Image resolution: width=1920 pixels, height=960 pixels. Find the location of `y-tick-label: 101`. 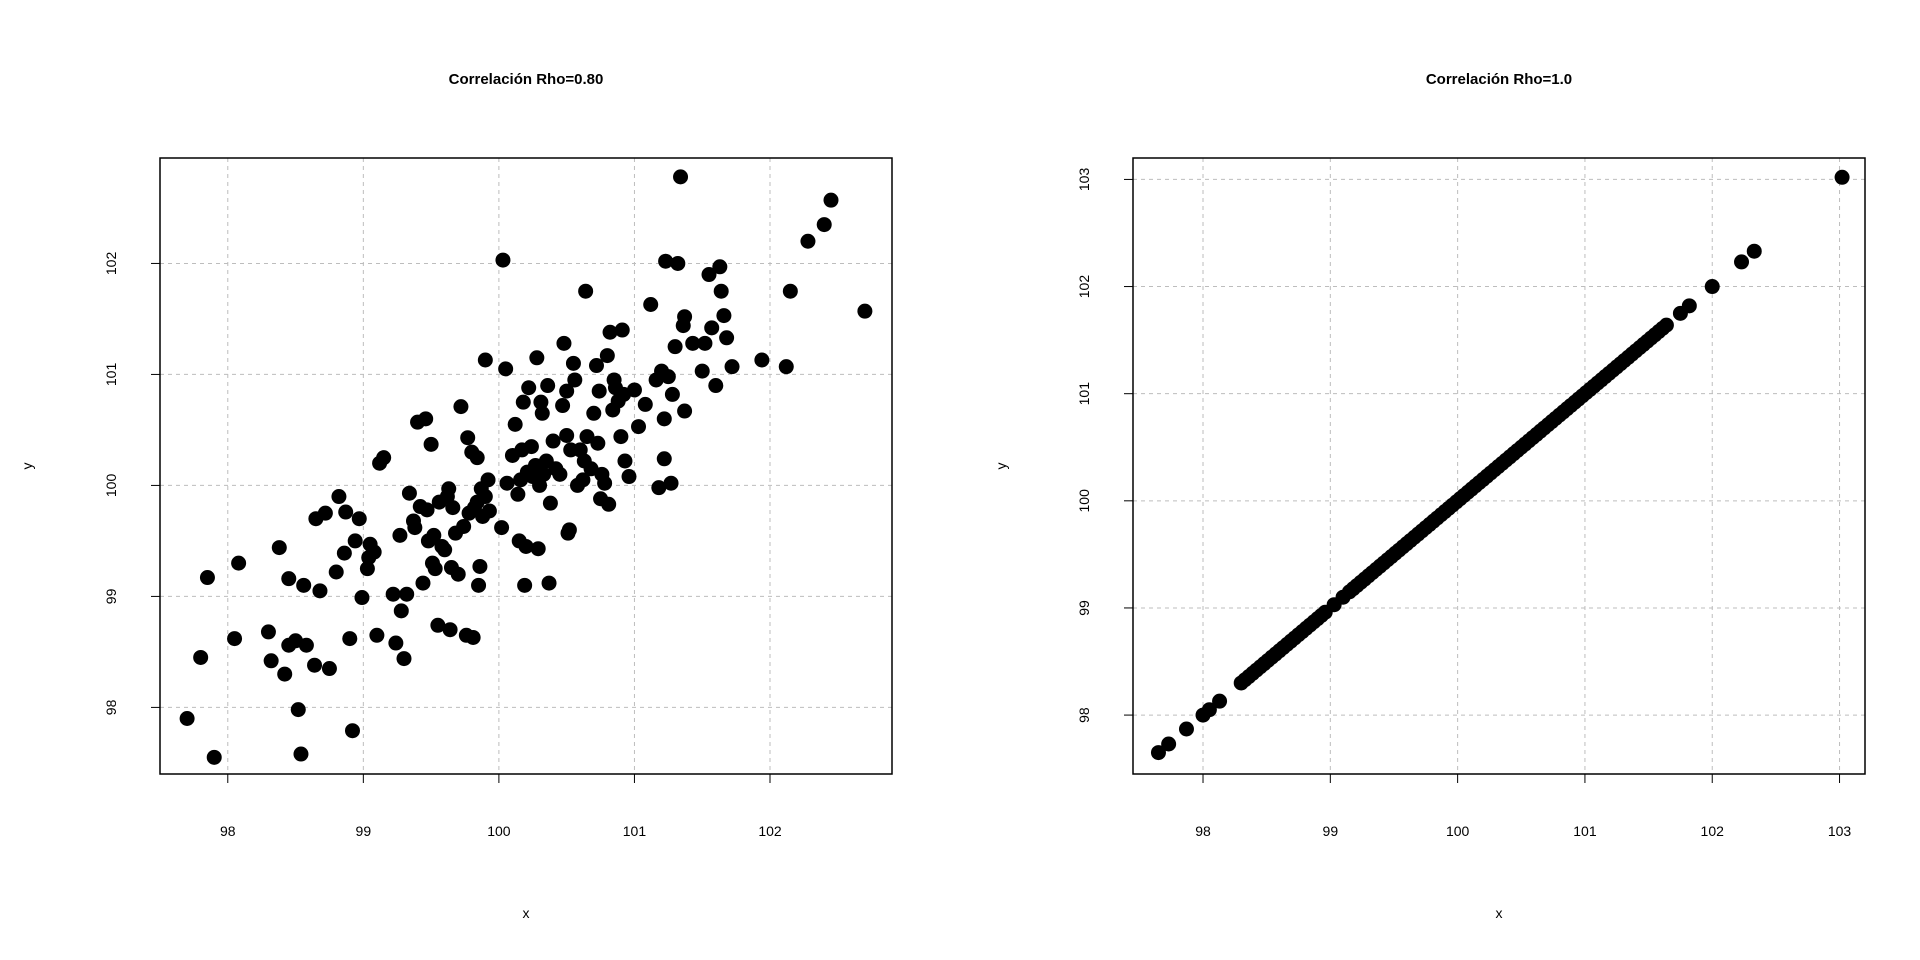

y-tick-label: 101 is located at coordinates (111, 375).